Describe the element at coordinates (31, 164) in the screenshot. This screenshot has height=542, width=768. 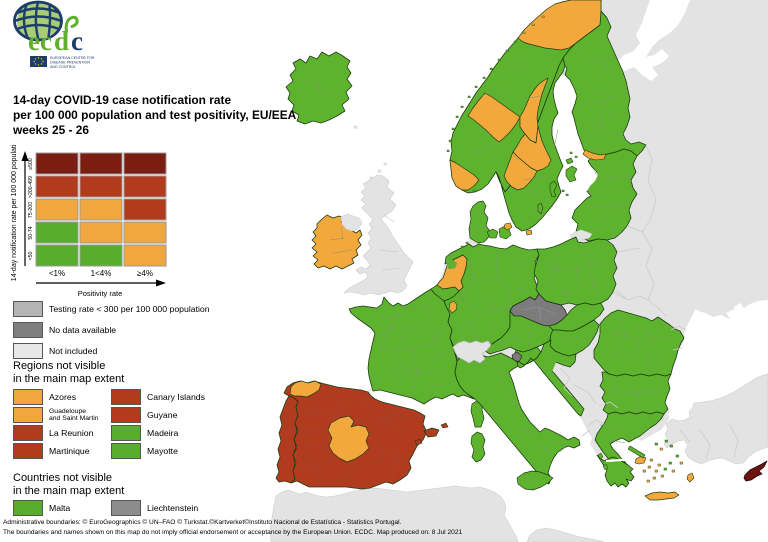
I see `svg-text: ≥500` at that location.